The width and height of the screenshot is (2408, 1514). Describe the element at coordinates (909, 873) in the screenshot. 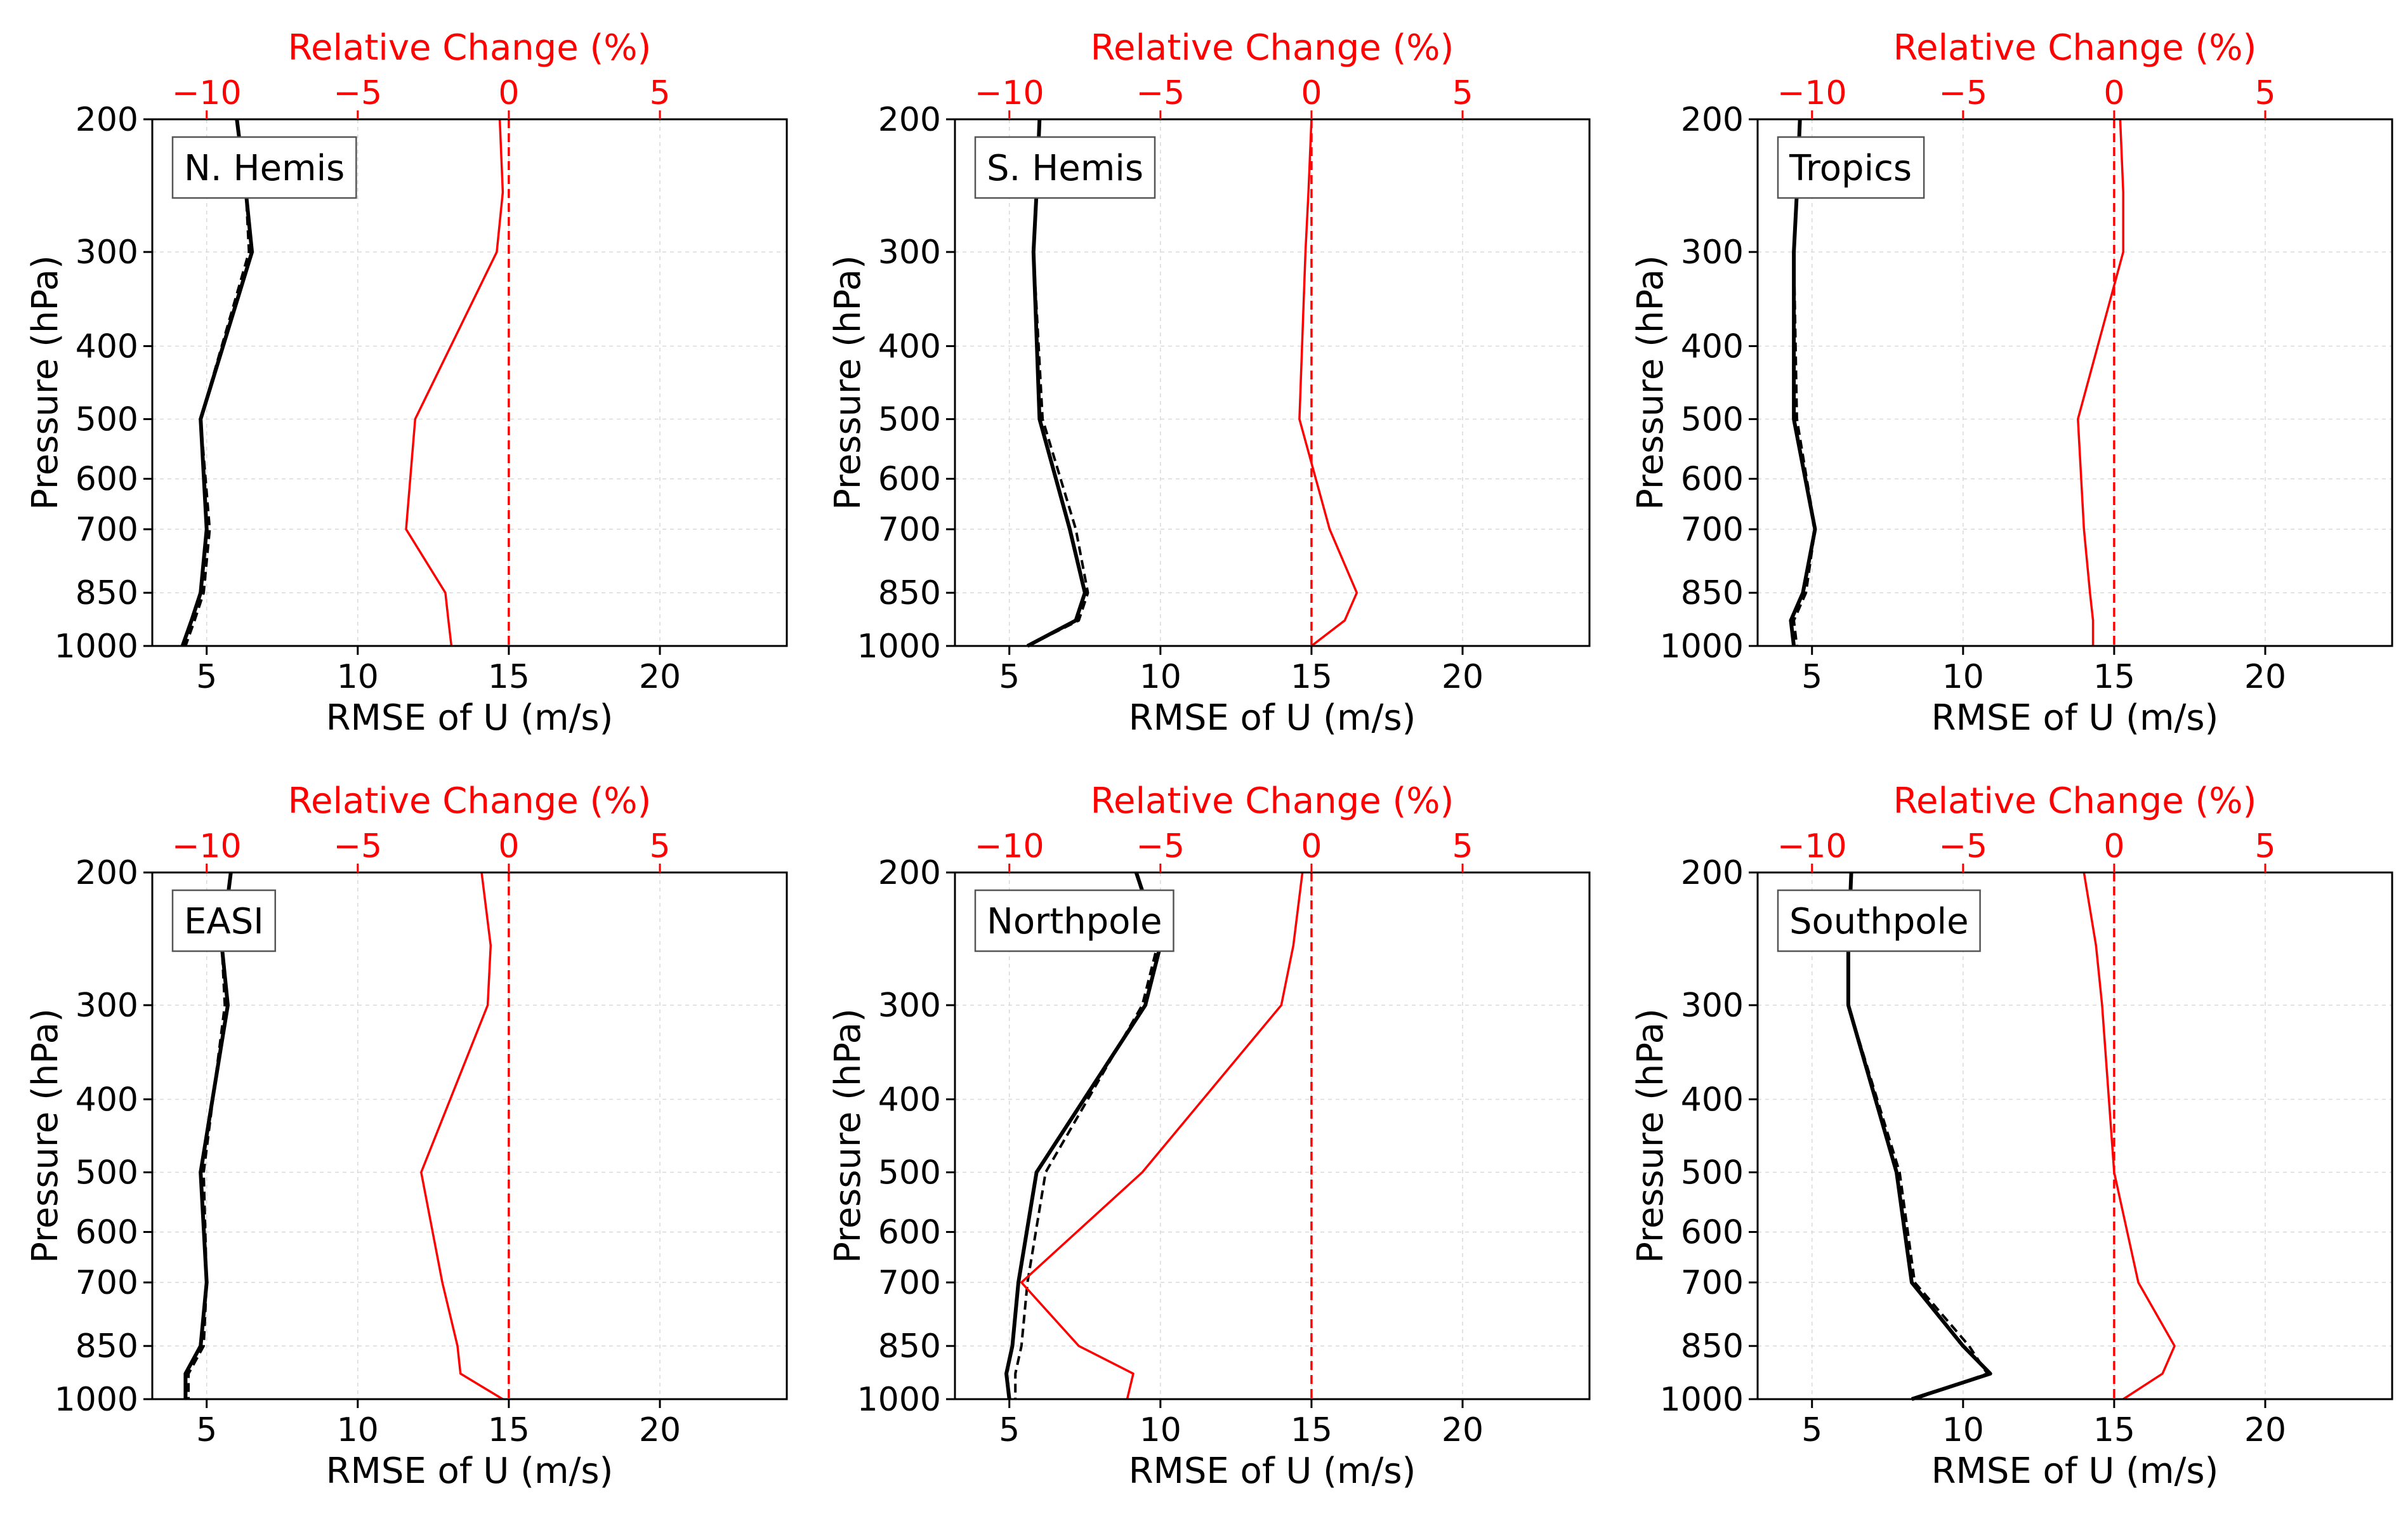

I see `y-tick-label: 200` at that location.